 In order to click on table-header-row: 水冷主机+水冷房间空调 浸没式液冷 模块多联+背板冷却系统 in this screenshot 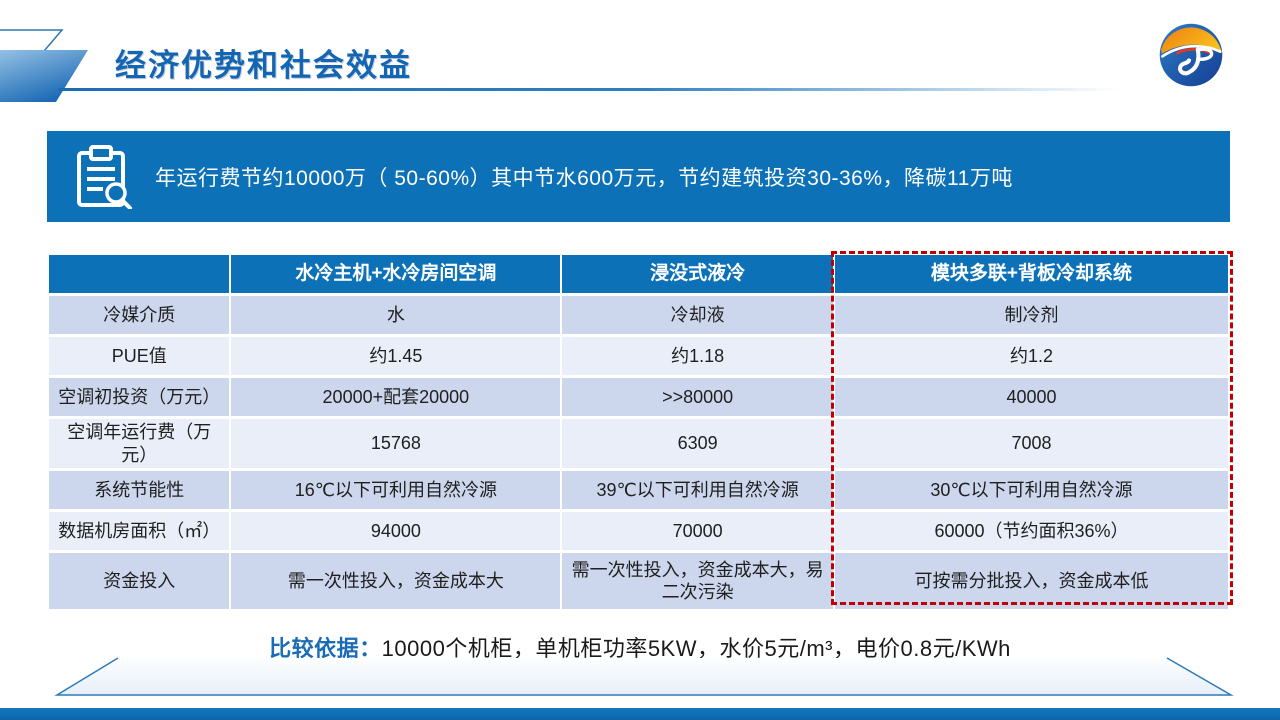, I will do `click(638, 274)`.